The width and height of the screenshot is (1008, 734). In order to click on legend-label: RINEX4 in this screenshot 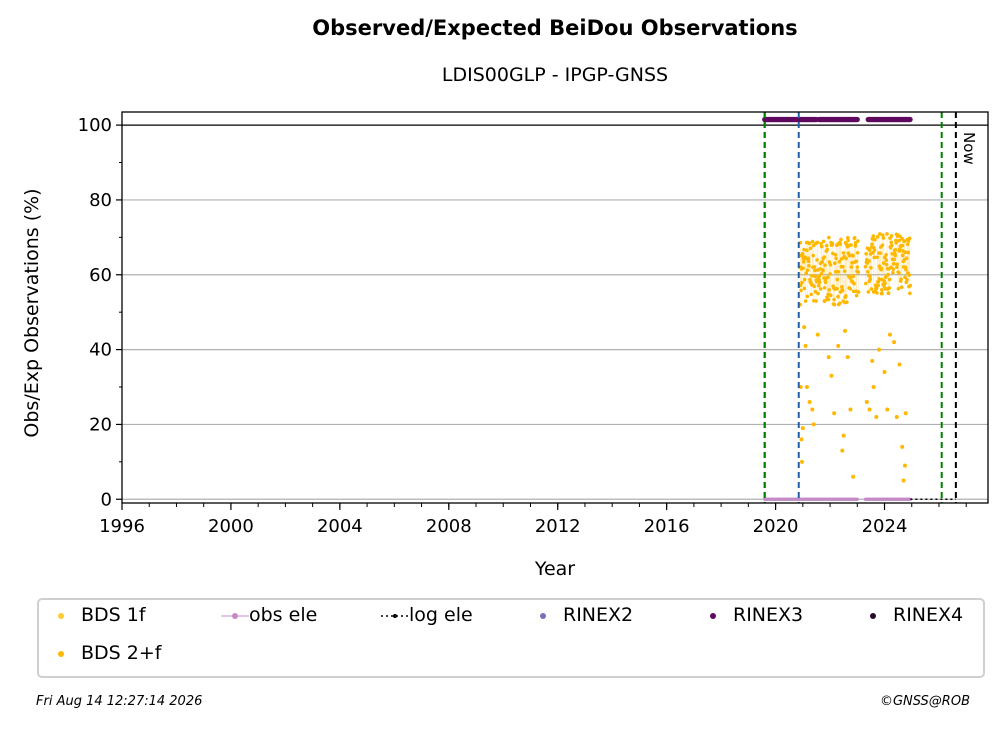, I will do `click(928, 615)`.